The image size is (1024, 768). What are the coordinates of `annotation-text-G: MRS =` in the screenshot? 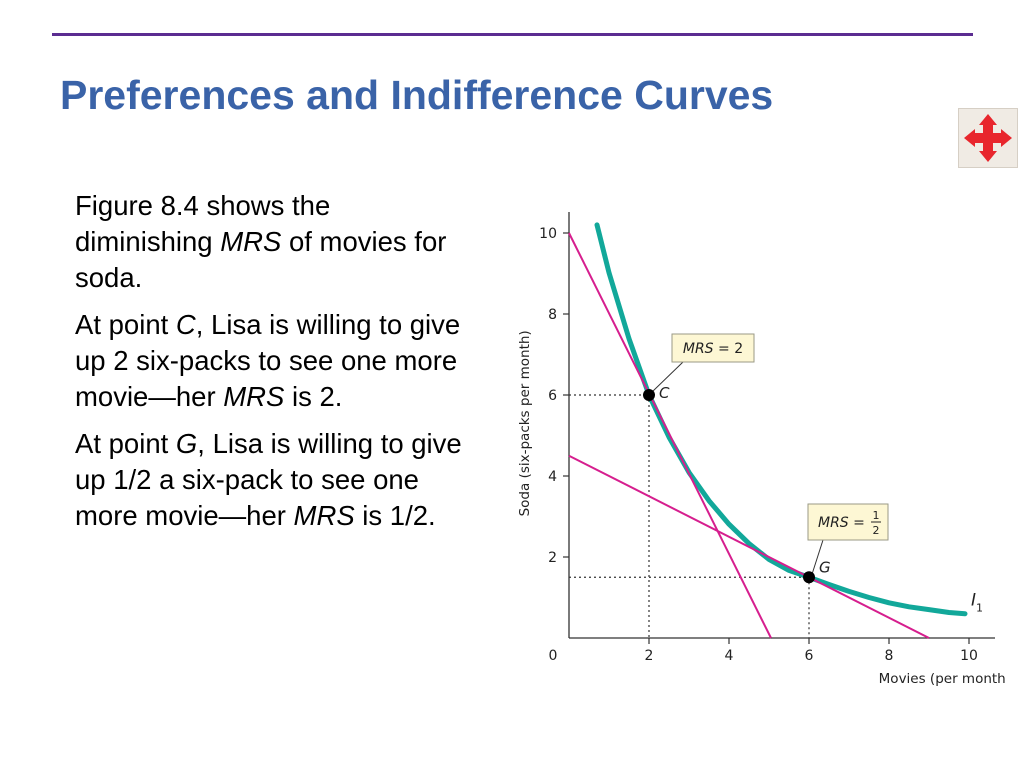 It's located at (841, 523).